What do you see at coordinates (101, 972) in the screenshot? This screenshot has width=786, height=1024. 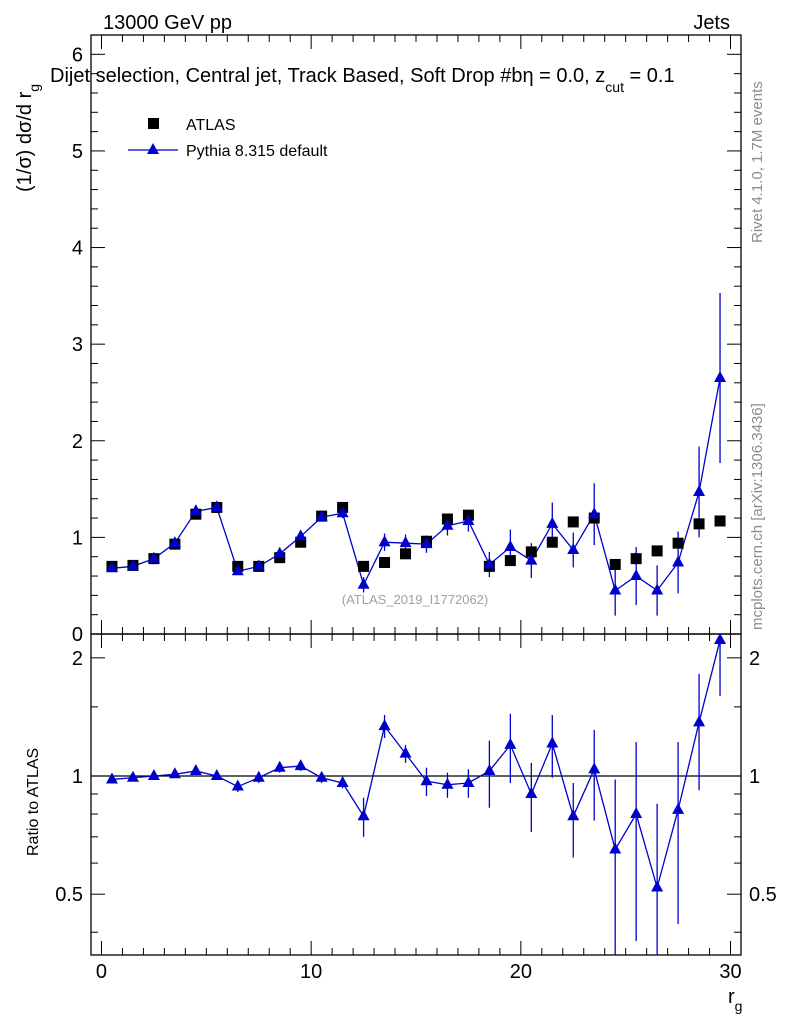 I see `x-tick-label: 0` at bounding box center [101, 972].